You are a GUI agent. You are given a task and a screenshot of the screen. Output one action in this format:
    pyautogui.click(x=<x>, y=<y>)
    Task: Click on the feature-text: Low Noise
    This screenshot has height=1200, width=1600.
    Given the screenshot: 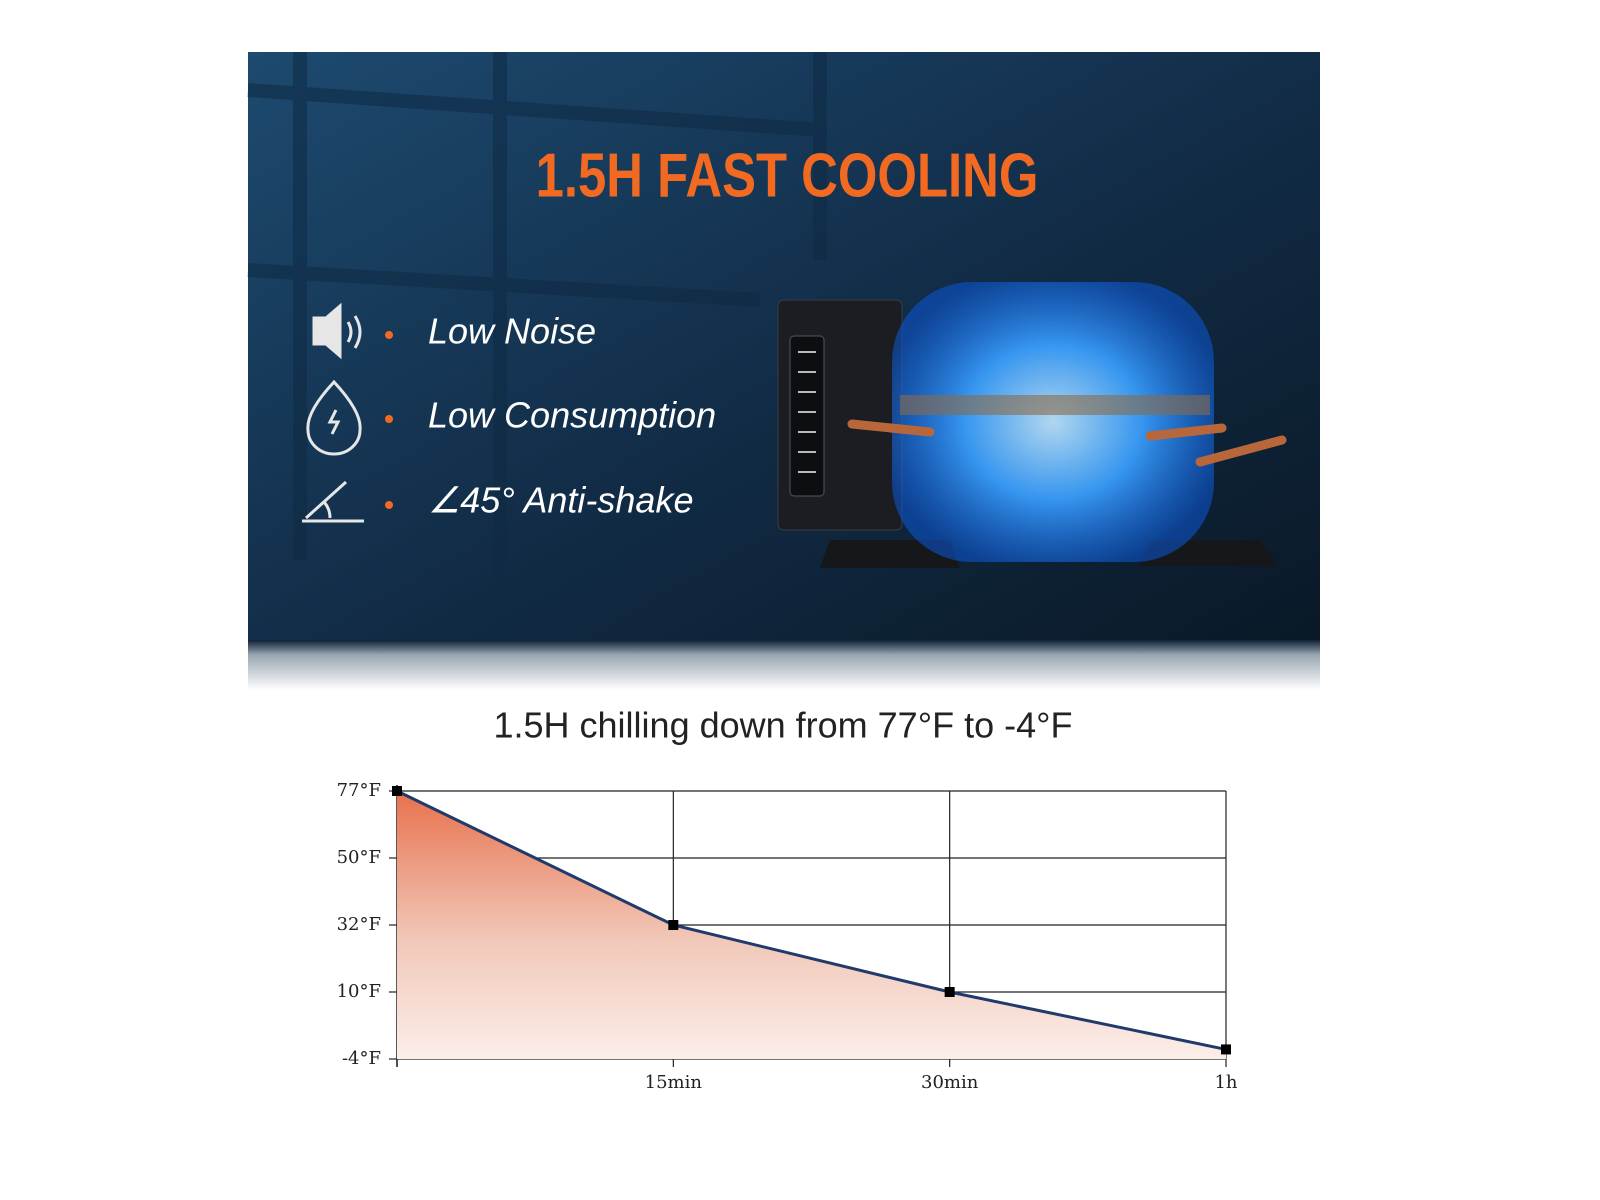 What is the action you would take?
    pyautogui.click(x=512, y=331)
    